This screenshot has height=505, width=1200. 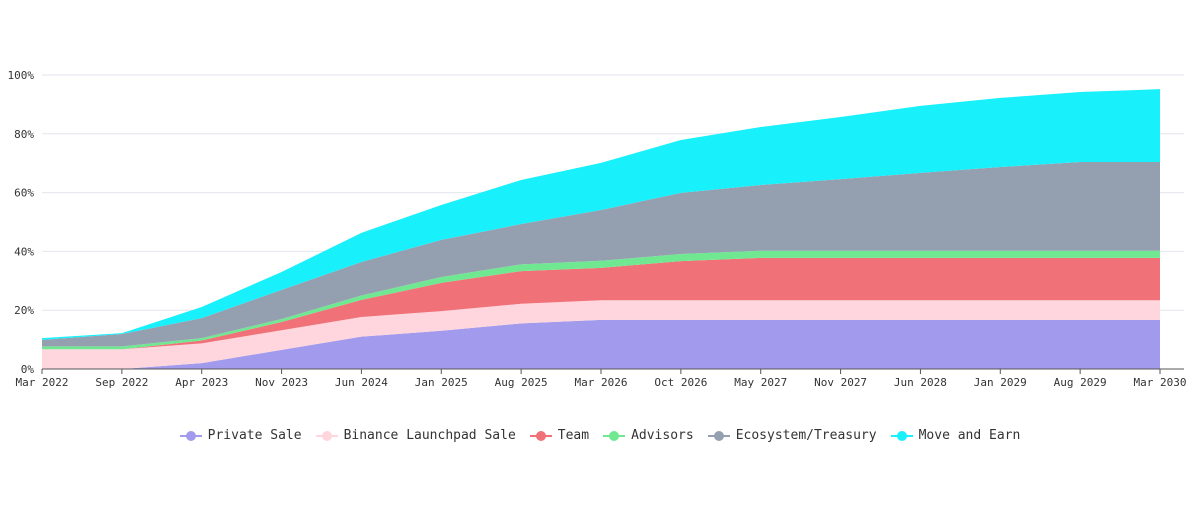 I want to click on x-tick-label: Jan 2029, so click(x=1000, y=382).